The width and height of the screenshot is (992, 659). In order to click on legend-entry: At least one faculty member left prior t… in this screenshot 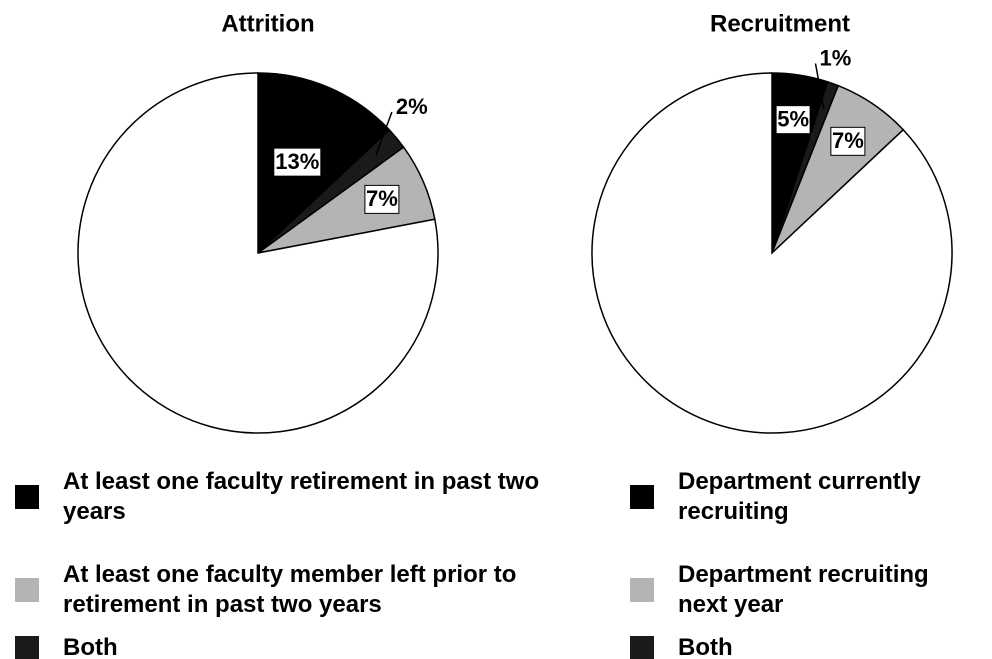, I will do `click(295, 590)`.